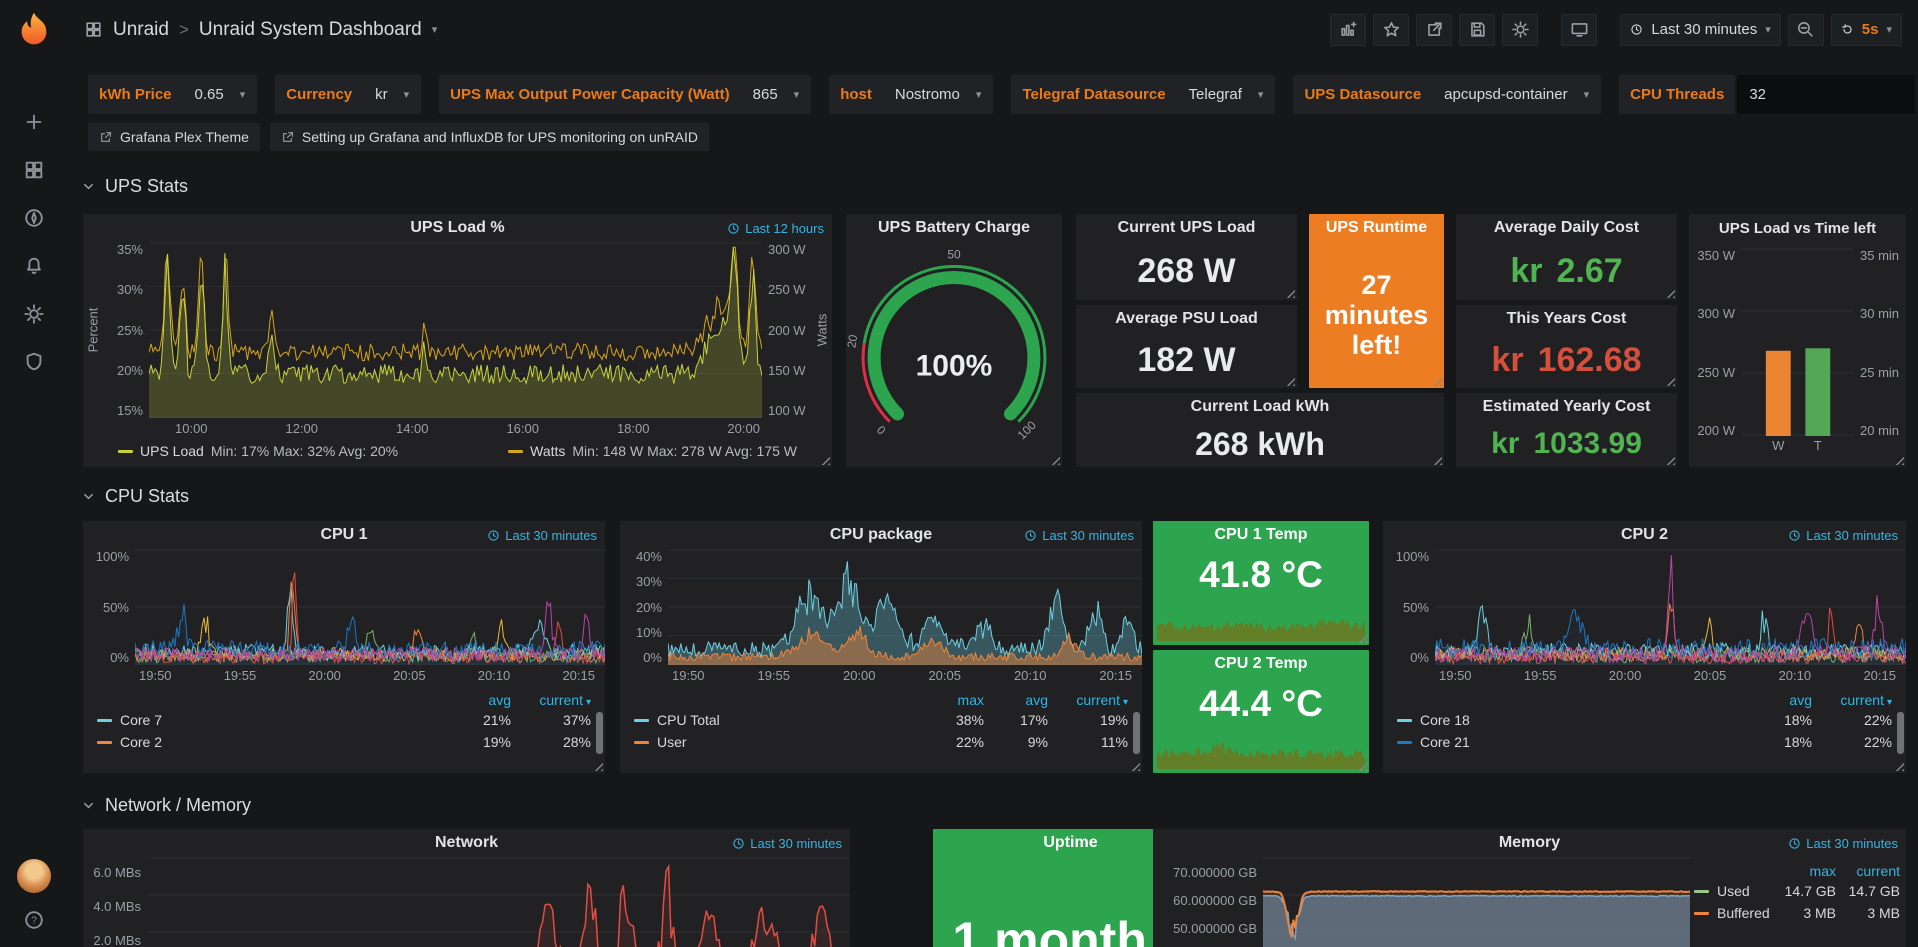  What do you see at coordinates (1376, 227) in the screenshot?
I see `panel-title: UPS Runtime` at bounding box center [1376, 227].